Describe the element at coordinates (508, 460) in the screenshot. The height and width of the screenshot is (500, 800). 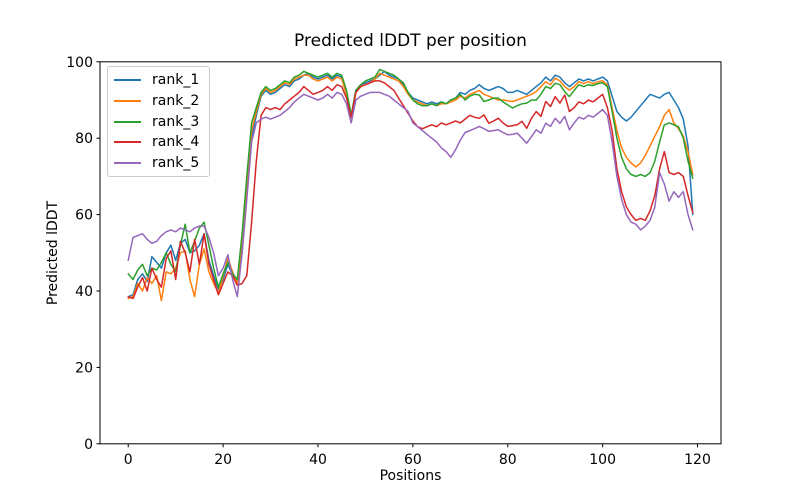
I see `x-tick-label: 80` at that location.